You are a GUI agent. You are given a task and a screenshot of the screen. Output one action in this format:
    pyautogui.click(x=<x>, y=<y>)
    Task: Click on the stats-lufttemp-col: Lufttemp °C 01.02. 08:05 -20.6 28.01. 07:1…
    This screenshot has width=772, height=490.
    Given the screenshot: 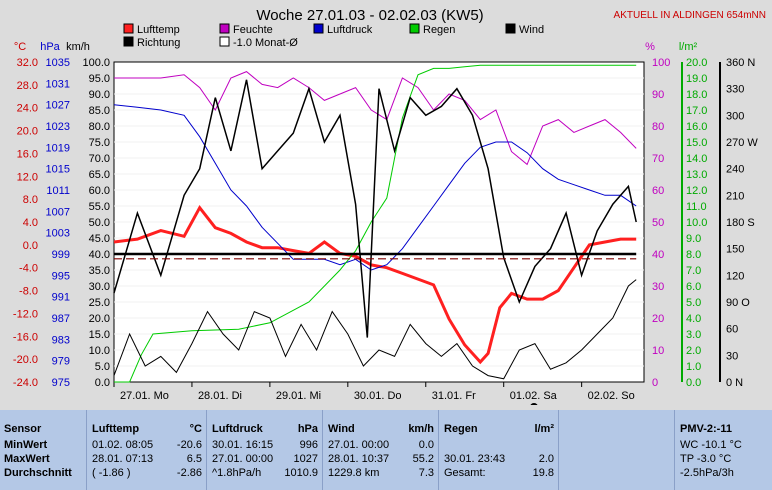 What is the action you would take?
    pyautogui.click(x=147, y=450)
    